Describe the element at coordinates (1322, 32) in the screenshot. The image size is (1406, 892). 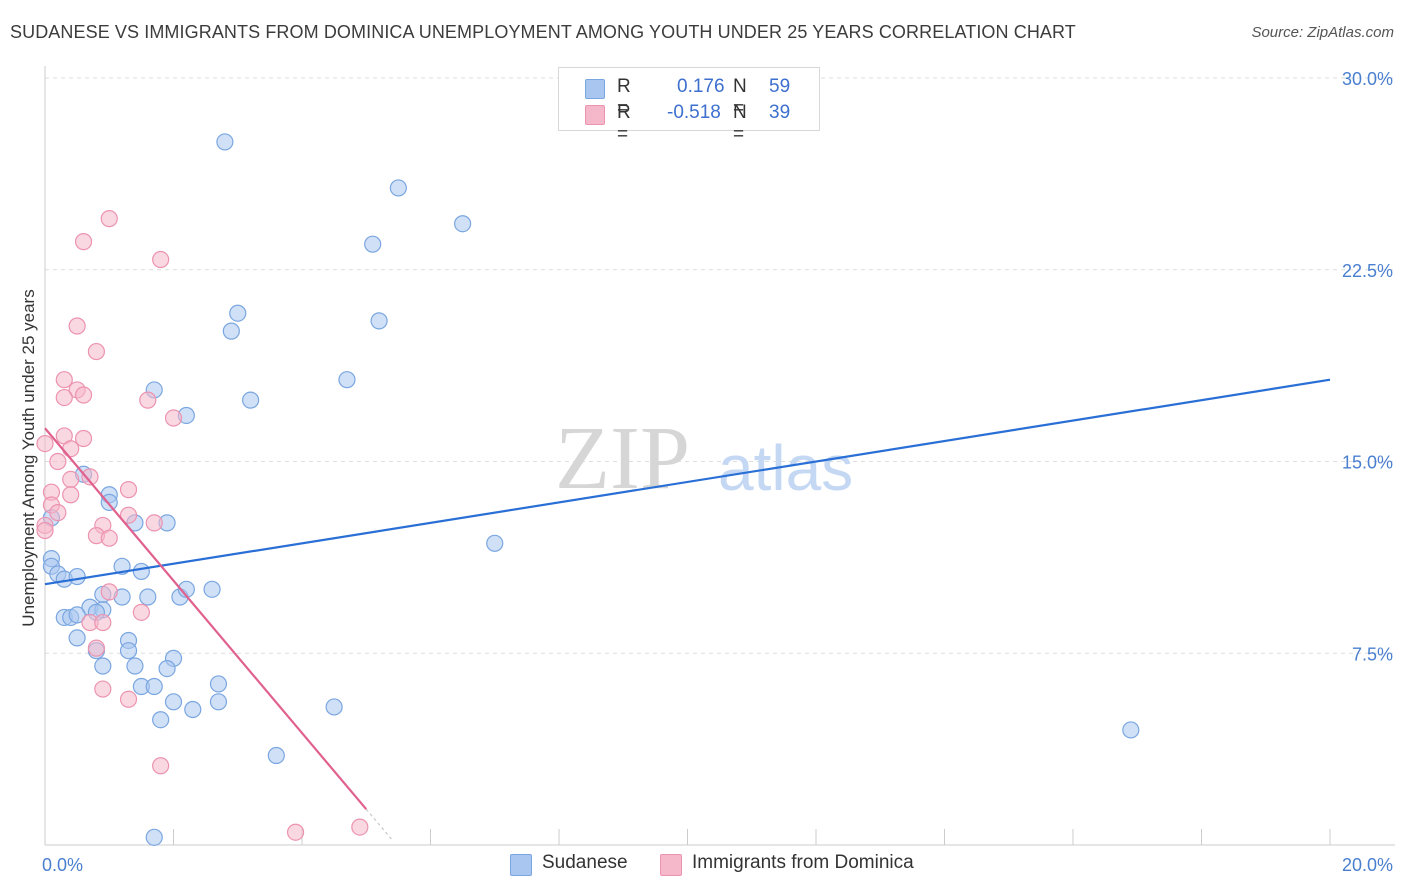
I see `source-label: Source: ZipAtlas.com` at that location.